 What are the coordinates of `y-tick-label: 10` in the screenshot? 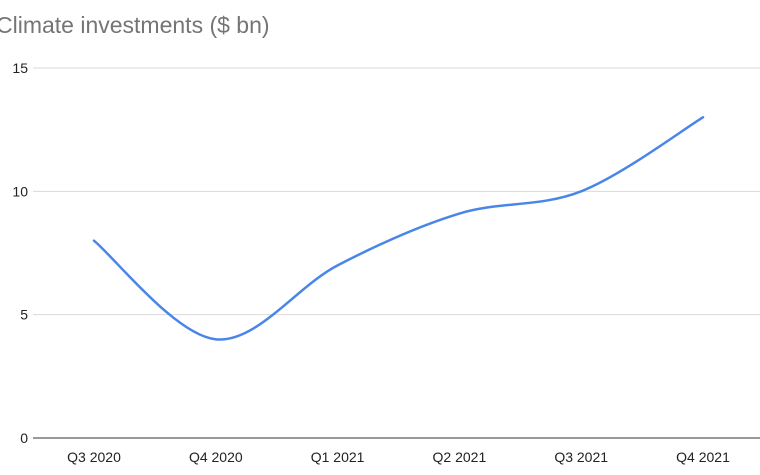 It's located at (20, 191).